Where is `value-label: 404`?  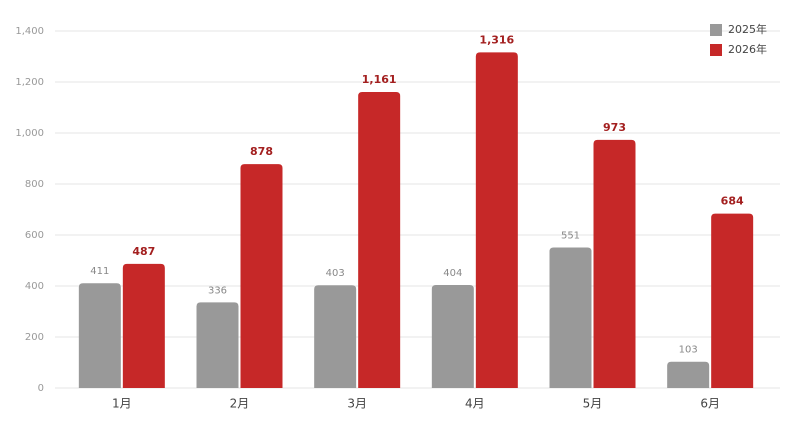 value-label: 404 is located at coordinates (452, 273).